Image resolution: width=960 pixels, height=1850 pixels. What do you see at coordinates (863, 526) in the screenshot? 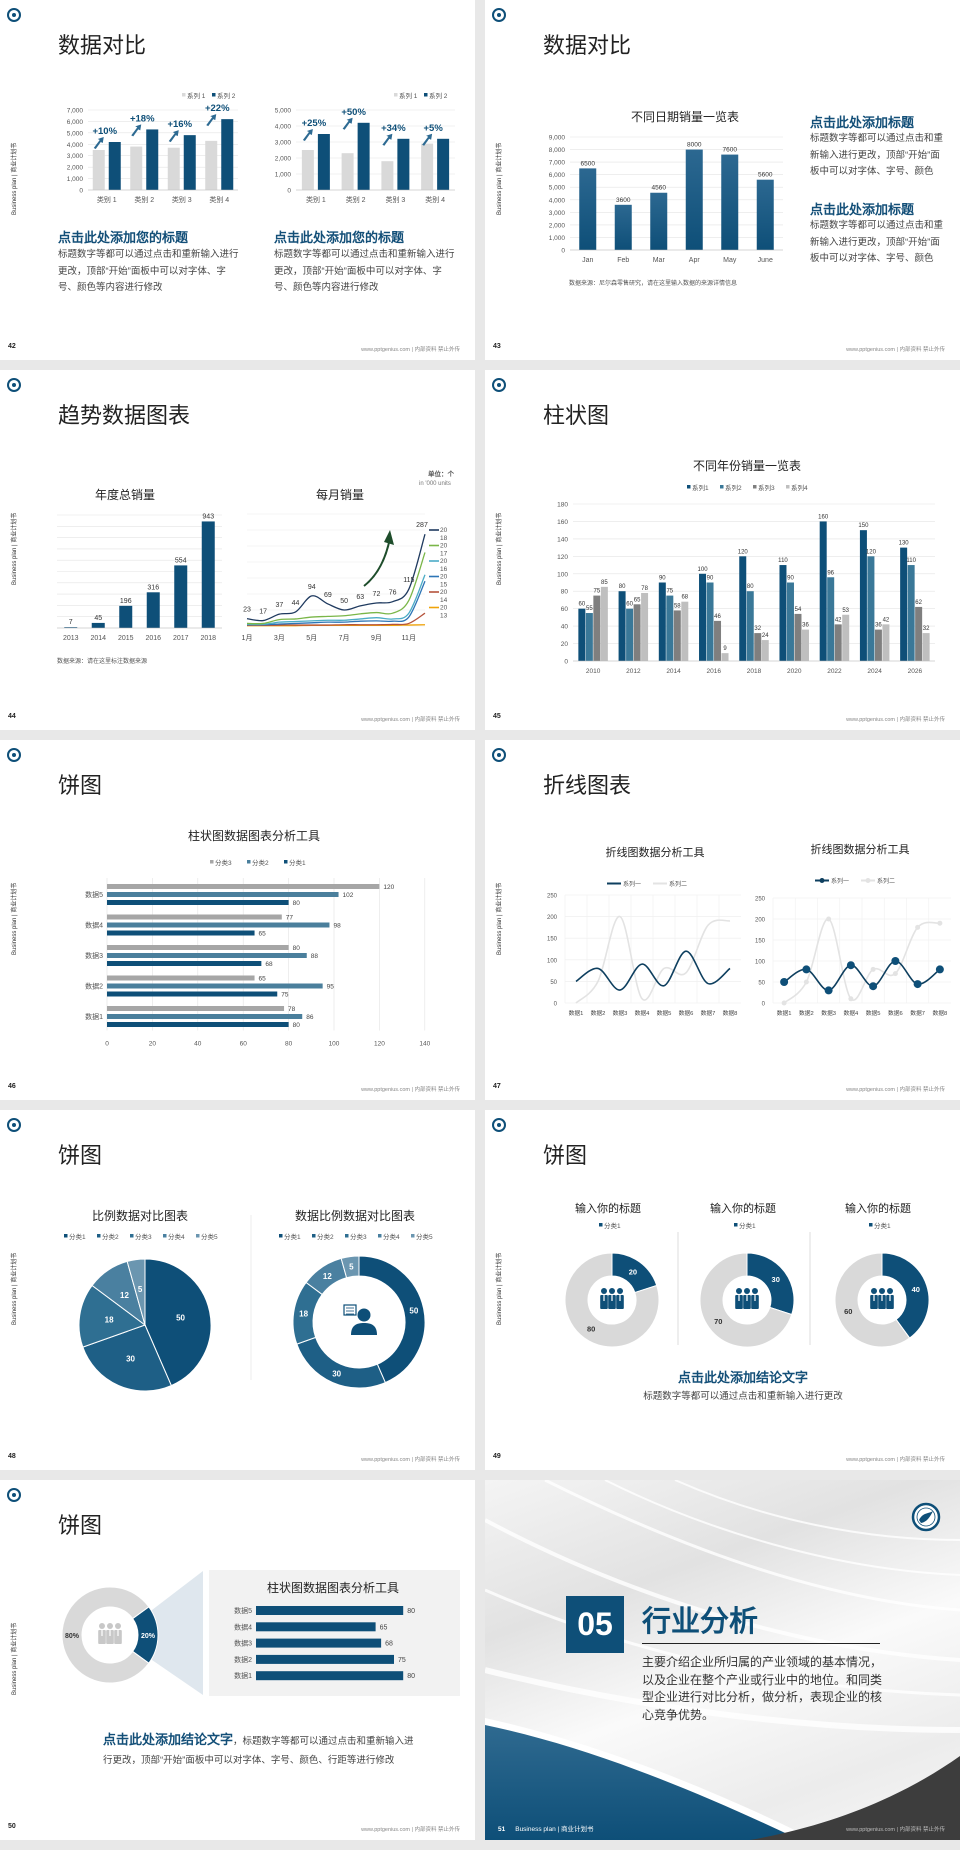
I see `data-label: 150` at bounding box center [863, 526].